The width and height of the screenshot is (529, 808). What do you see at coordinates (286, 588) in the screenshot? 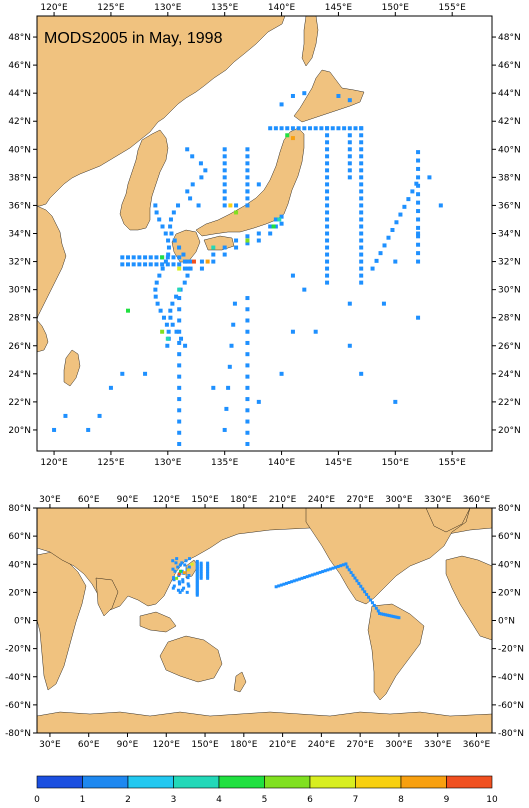
I see `global-observations` at bounding box center [286, 588].